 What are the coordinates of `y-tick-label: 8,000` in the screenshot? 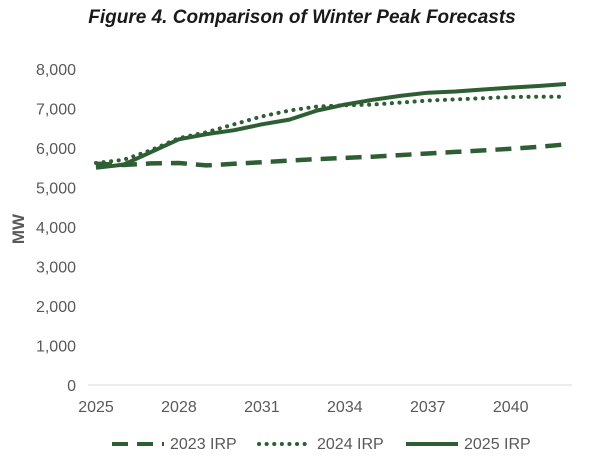 It's located at (56, 70).